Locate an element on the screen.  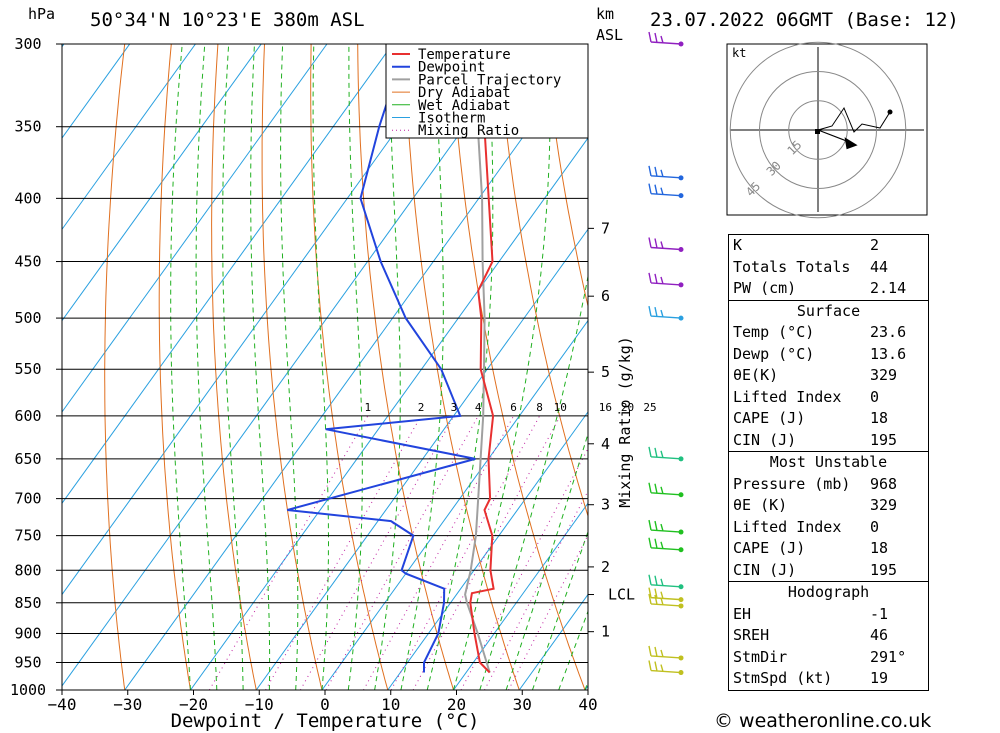
height-unit-km: km is located at coordinates (605, 14).